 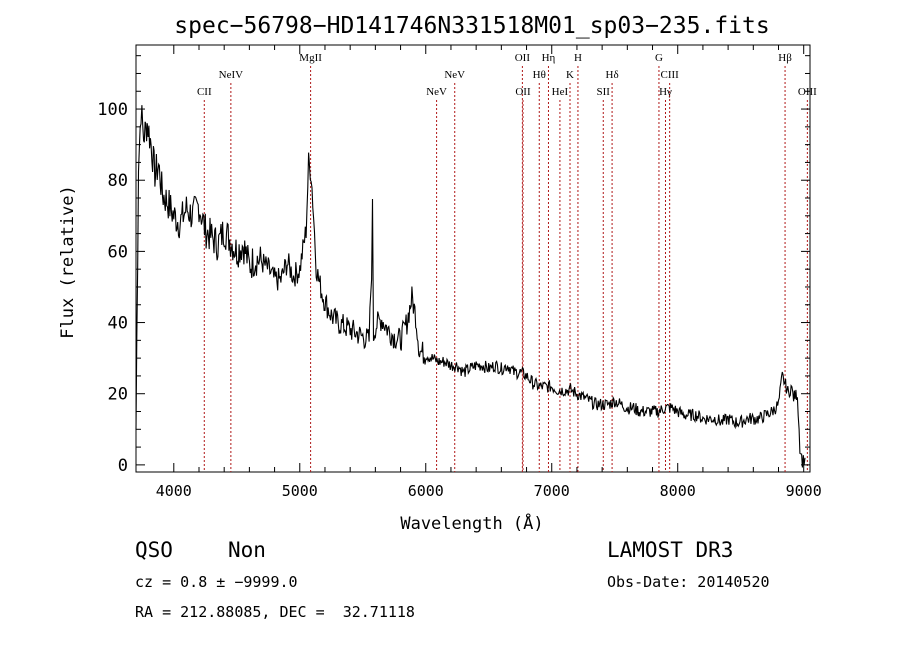 I want to click on y-axis-label: Flux (relative), so click(x=68, y=262).